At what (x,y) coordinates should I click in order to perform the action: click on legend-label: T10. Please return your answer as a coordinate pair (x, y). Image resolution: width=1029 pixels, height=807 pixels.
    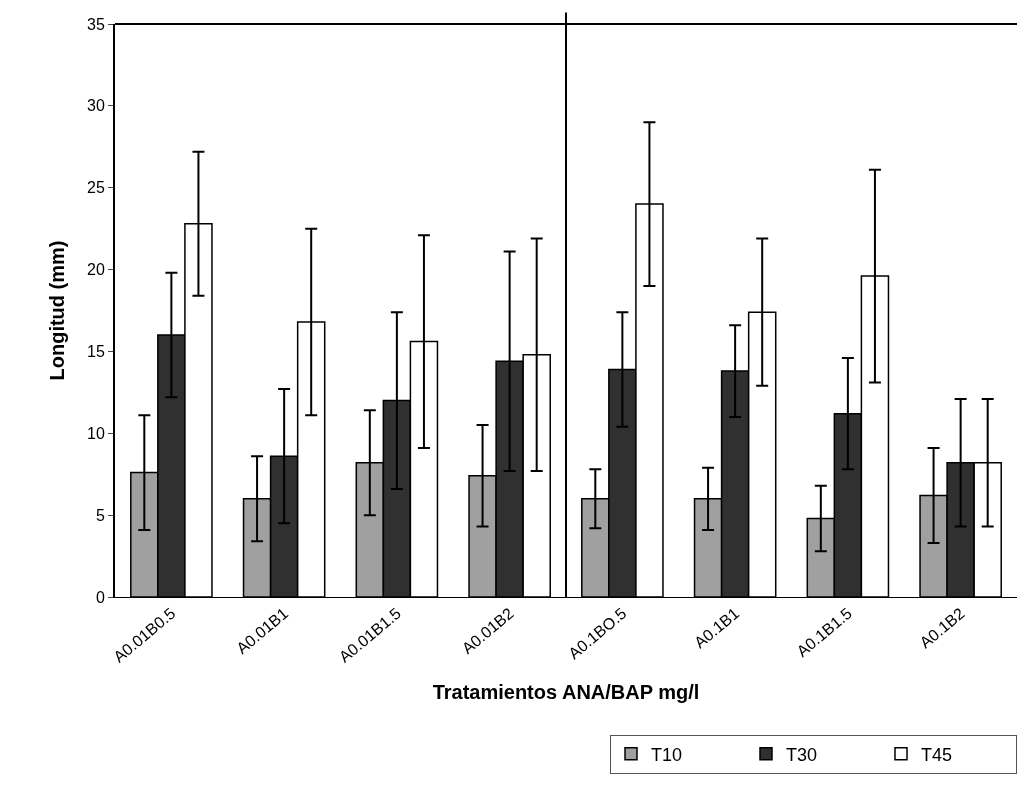
    Looking at the image, I should click on (667, 754).